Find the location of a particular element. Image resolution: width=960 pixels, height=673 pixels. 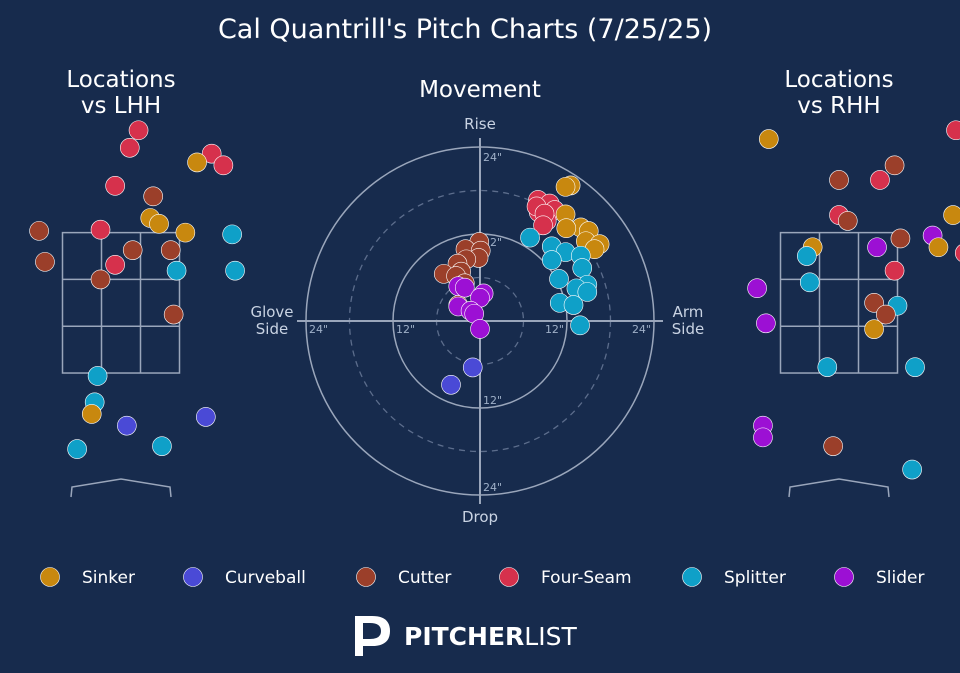

axis-label-glove-side-line: Glove is located at coordinates (271, 312).